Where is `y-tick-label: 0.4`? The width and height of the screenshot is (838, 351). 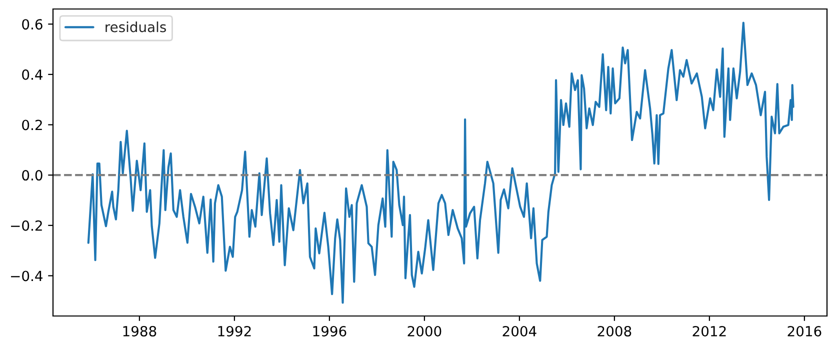 y-tick-label: 0.4 is located at coordinates (32, 74).